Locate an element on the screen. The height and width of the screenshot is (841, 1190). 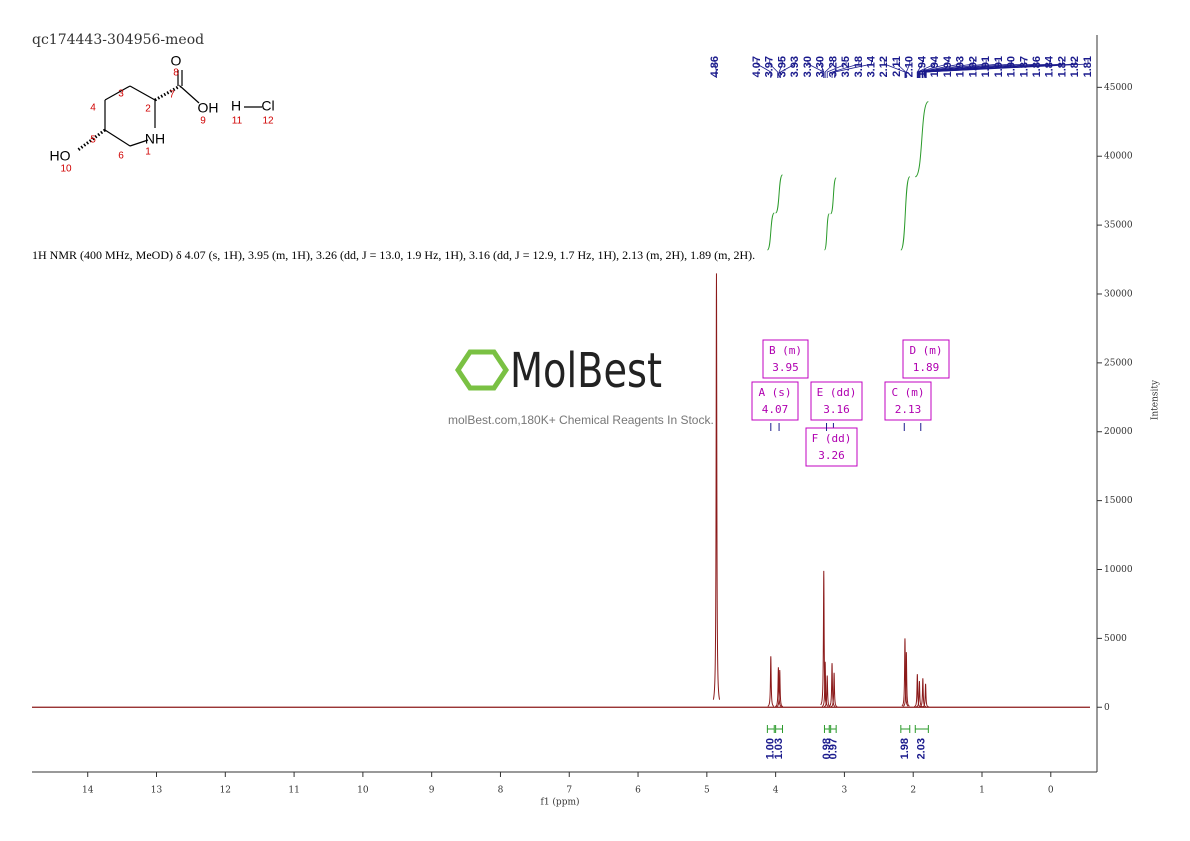
integral-label: 1.03 is located at coordinates (779, 748).